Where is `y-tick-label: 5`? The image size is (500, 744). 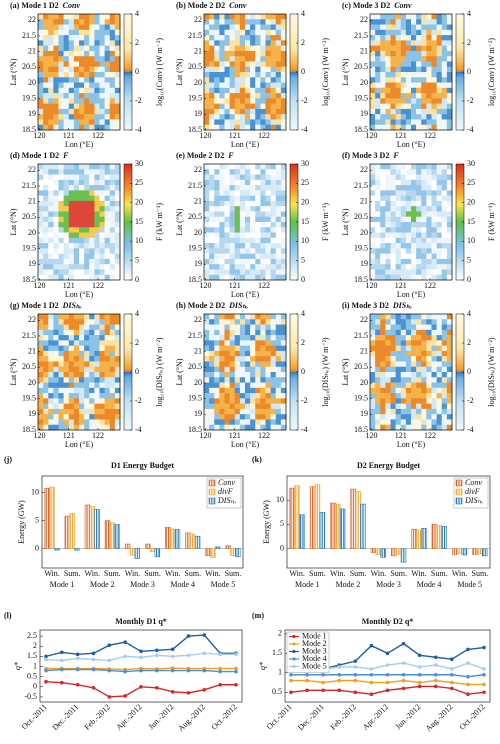 y-tick-label: 5 is located at coordinates (37, 519).